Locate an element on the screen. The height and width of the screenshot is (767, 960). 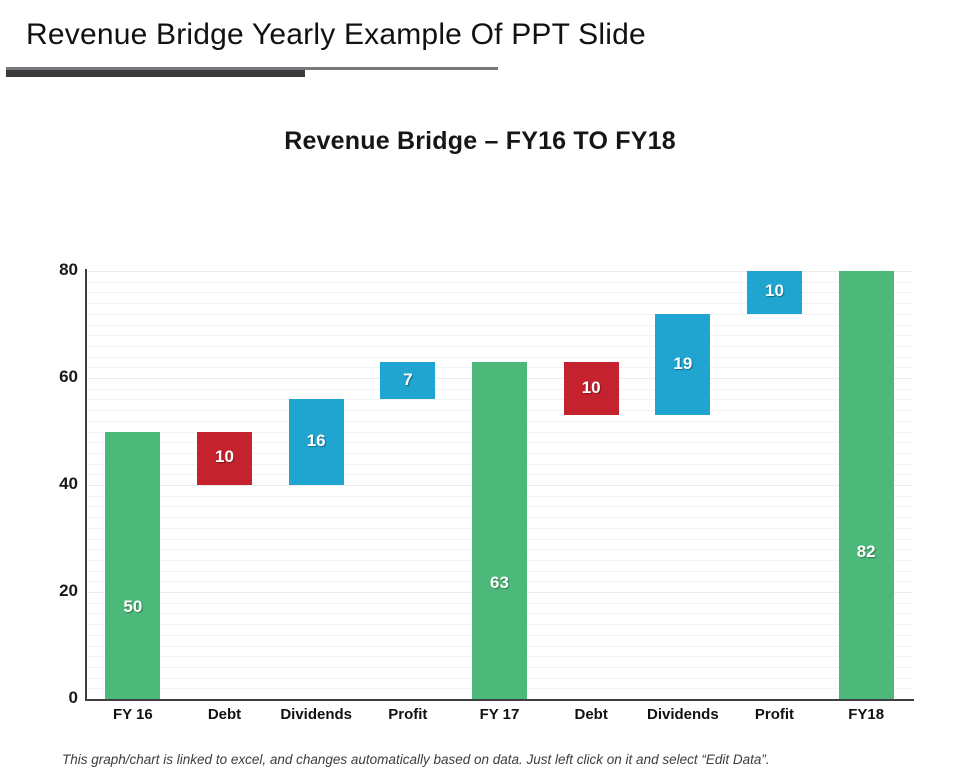
bar-value-label: 50 is located at coordinates (133, 607).